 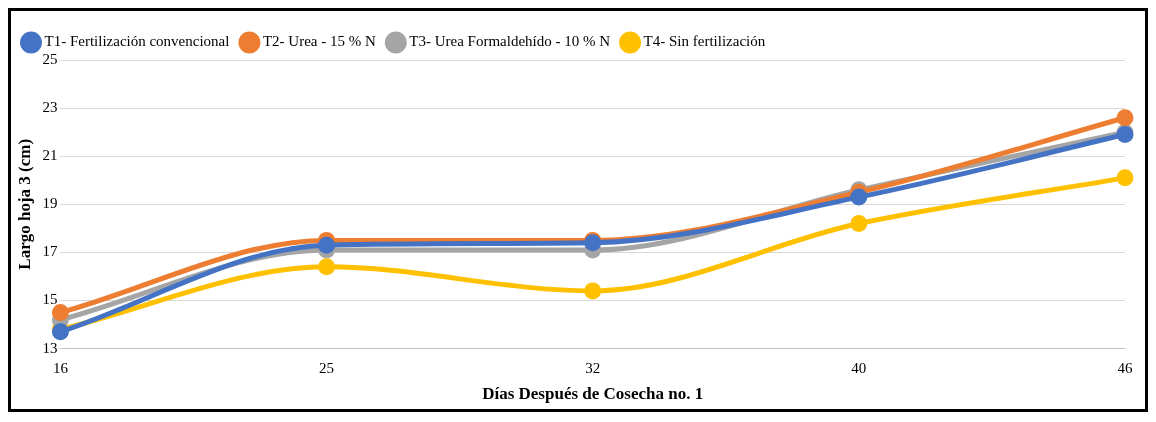 What do you see at coordinates (50, 203) in the screenshot?
I see `y-tick-label: 19` at bounding box center [50, 203].